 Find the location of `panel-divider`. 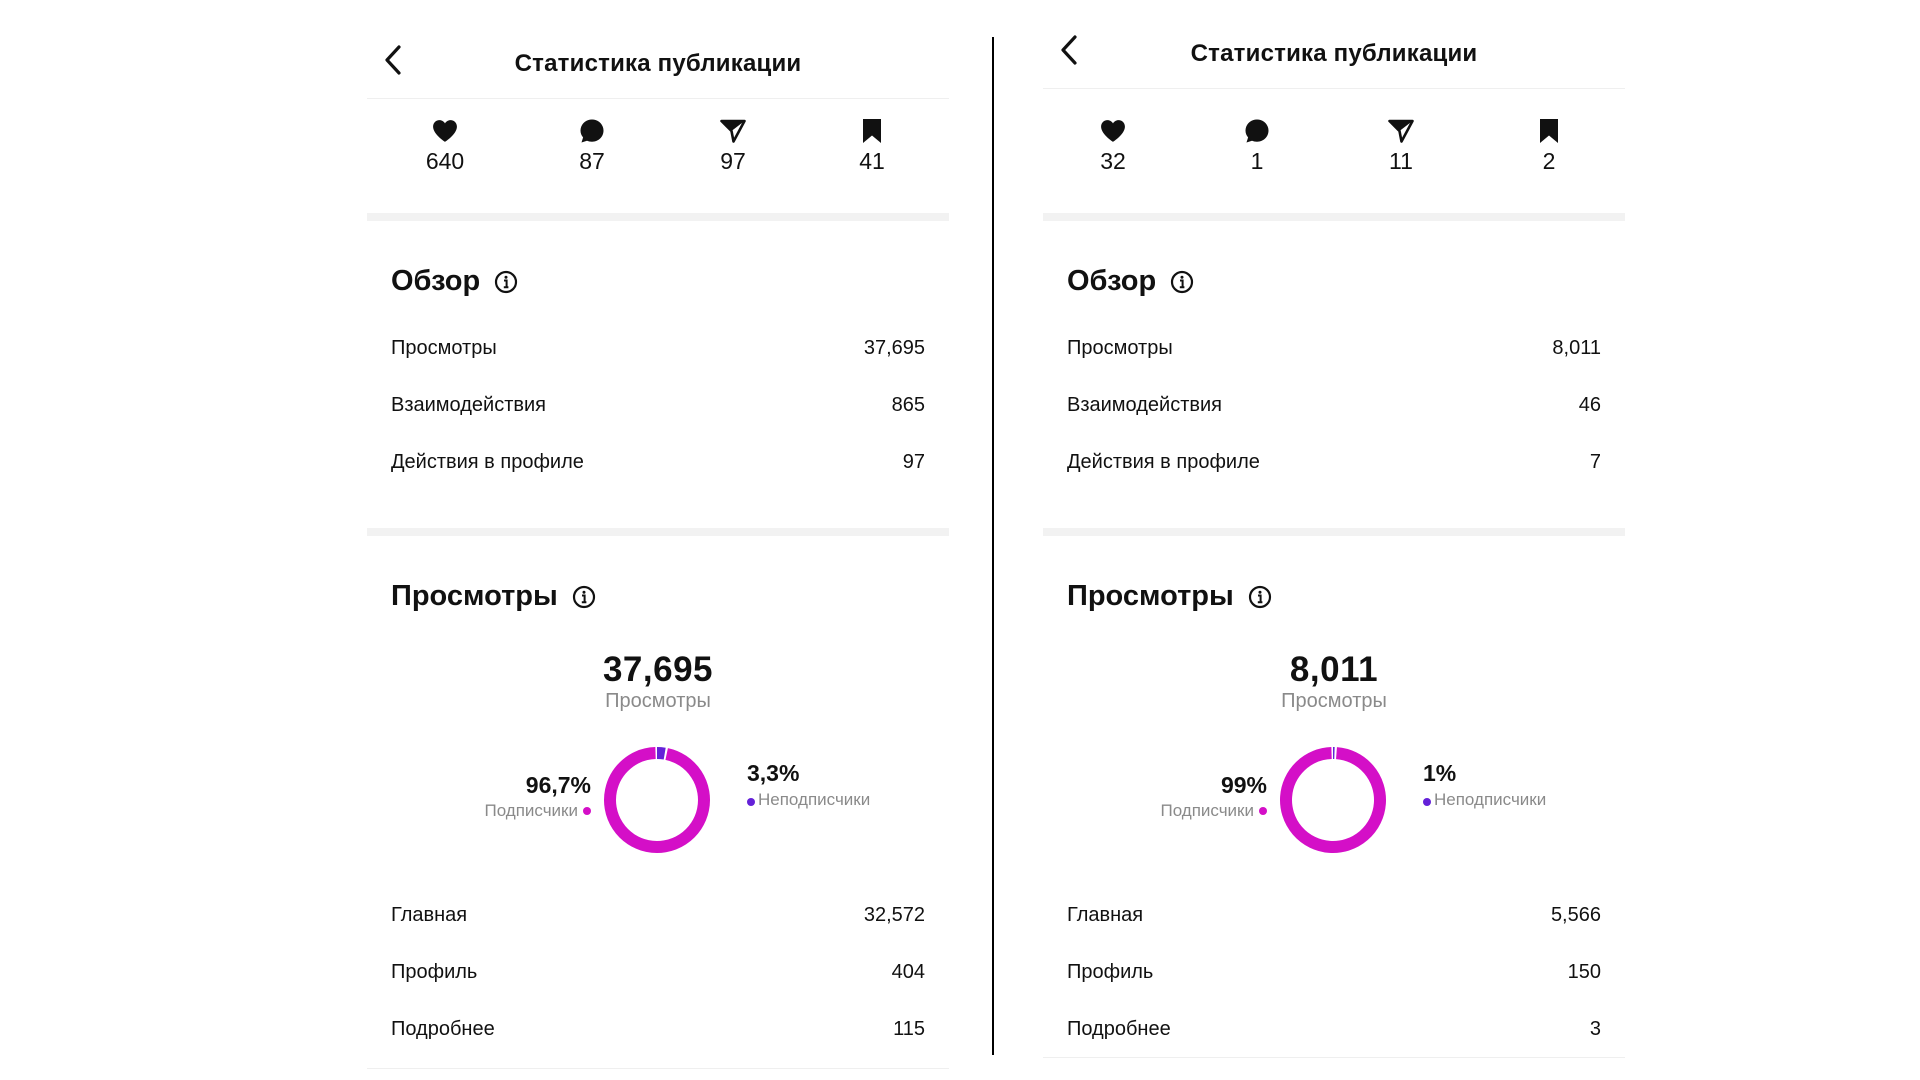

panel-divider is located at coordinates (993, 546).